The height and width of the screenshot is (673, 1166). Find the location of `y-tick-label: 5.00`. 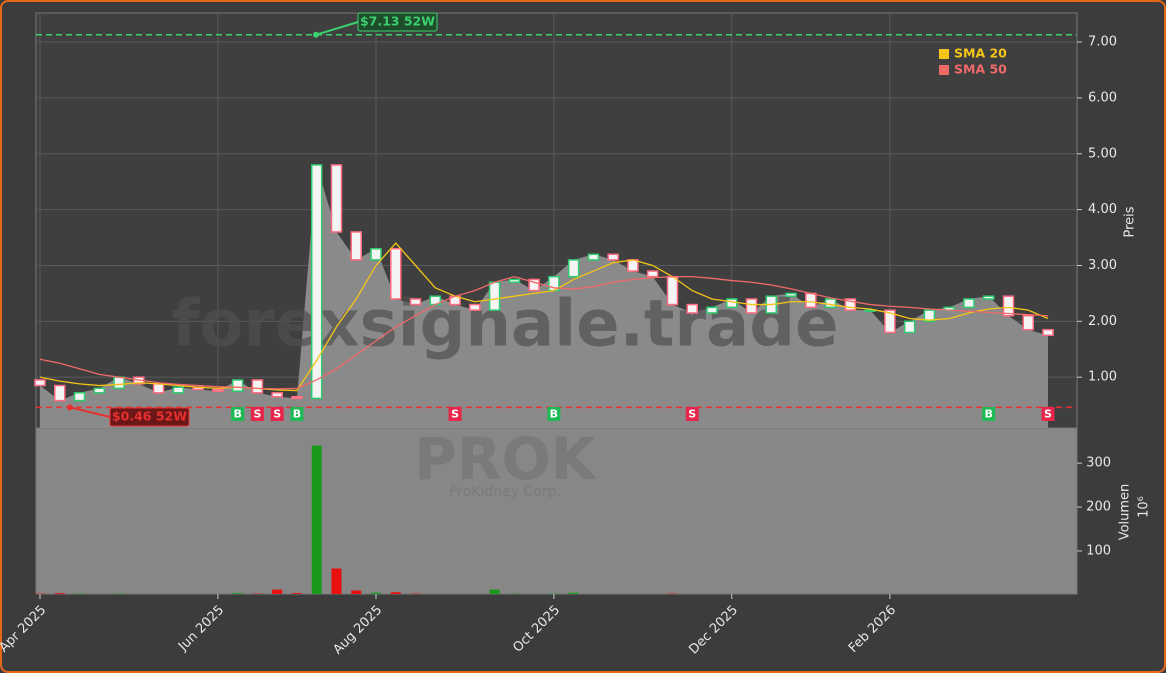

y-tick-label: 5.00 is located at coordinates (1102, 153).